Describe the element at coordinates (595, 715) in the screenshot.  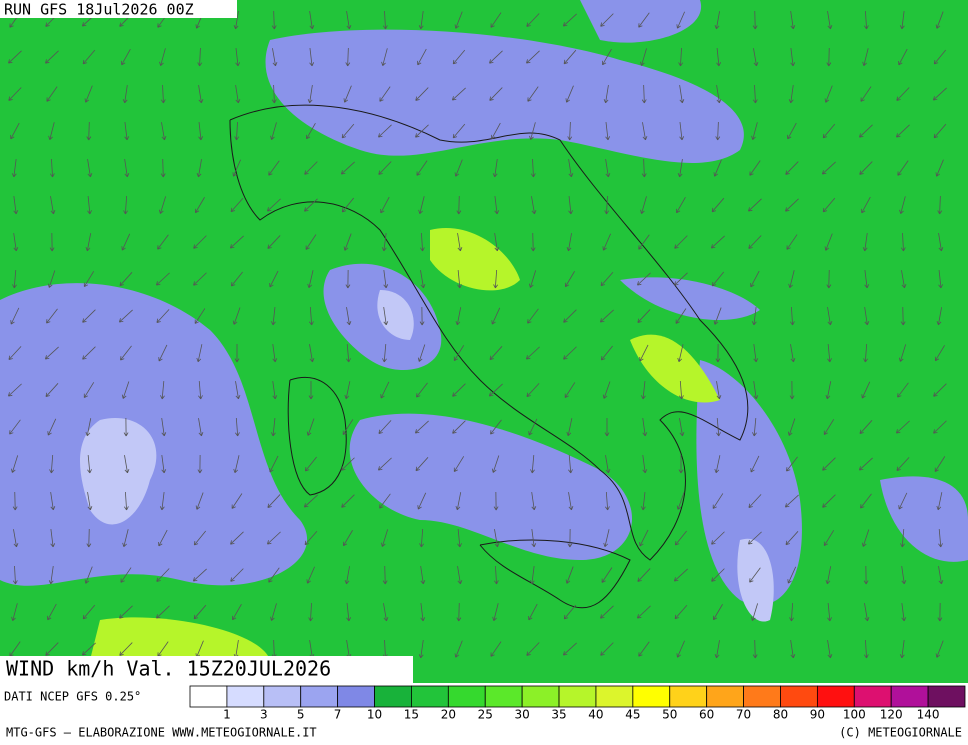
I see `legend-level: 40` at that location.